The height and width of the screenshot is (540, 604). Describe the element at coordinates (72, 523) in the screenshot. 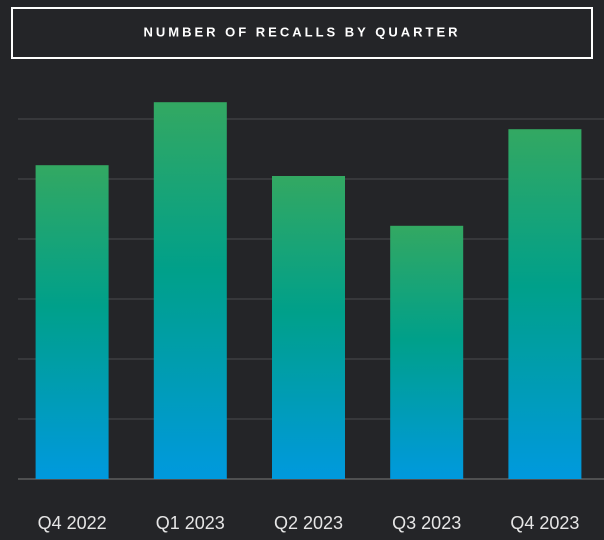

I see `x-tick-label: Q4 2022` at that location.